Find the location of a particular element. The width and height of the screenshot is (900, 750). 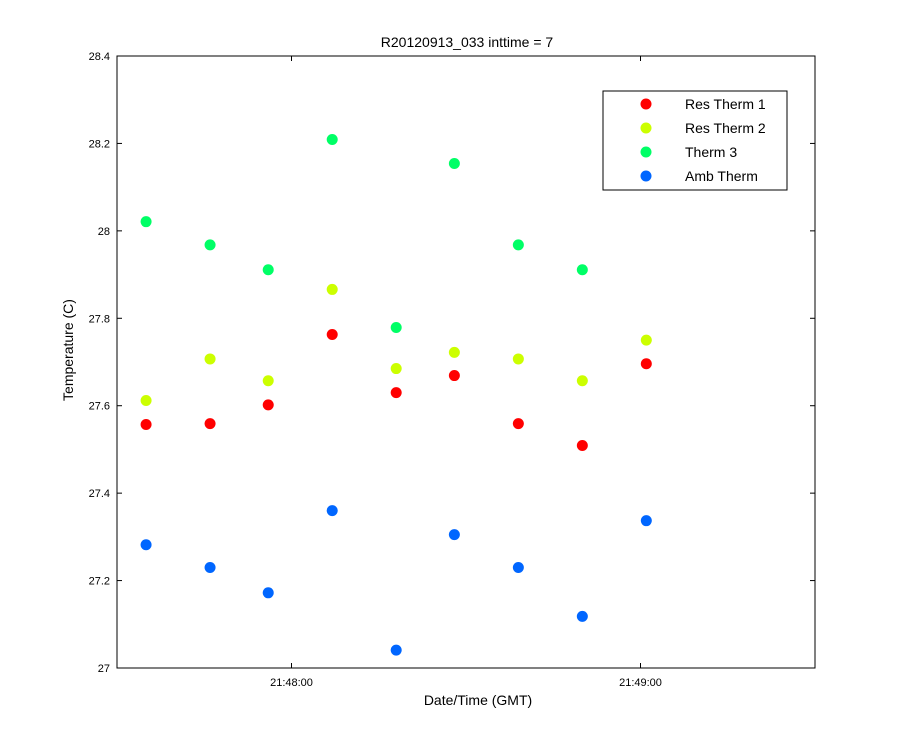

x-axis-title: Date/Time (GMT) is located at coordinates (478, 700).